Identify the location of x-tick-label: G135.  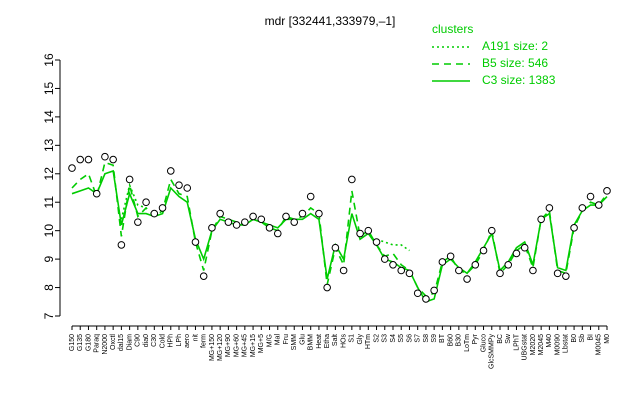
(80, 342).